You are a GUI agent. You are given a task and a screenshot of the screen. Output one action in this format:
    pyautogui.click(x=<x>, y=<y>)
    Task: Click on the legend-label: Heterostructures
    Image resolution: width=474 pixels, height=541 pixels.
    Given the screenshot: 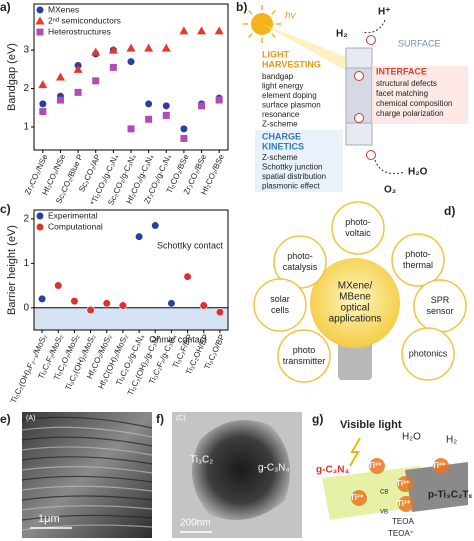 What is the action you would take?
    pyautogui.click(x=79, y=31)
    